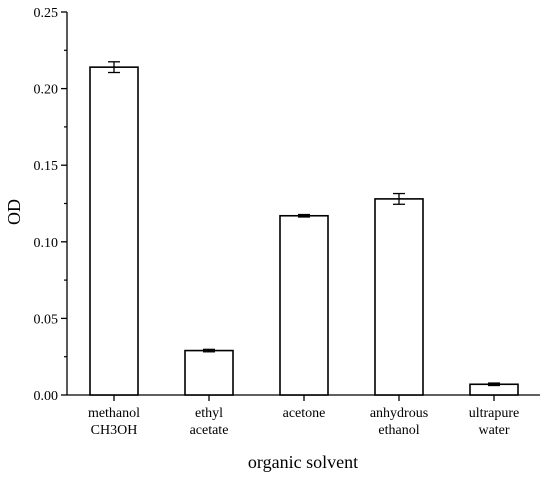 The image size is (550, 478). What do you see at coordinates (46, 243) in the screenshot?
I see `y-tick-label: 0.10` at bounding box center [46, 243].